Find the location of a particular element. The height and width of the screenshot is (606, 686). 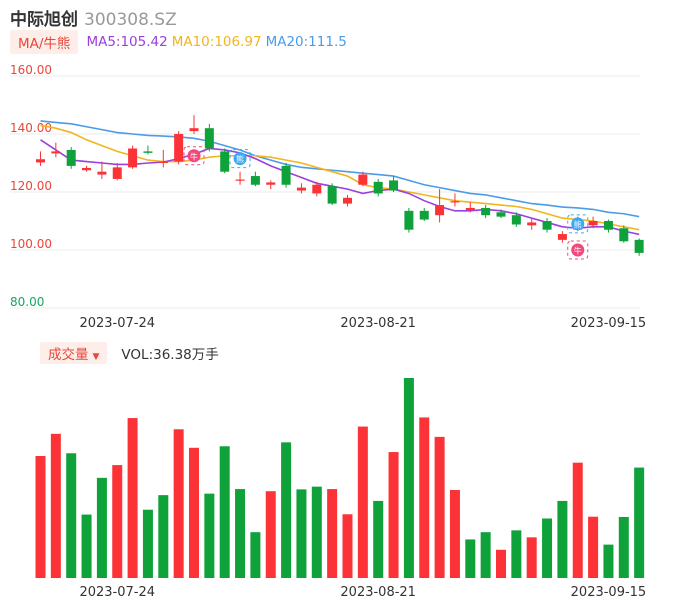

marker-badge is located at coordinates (578, 224).